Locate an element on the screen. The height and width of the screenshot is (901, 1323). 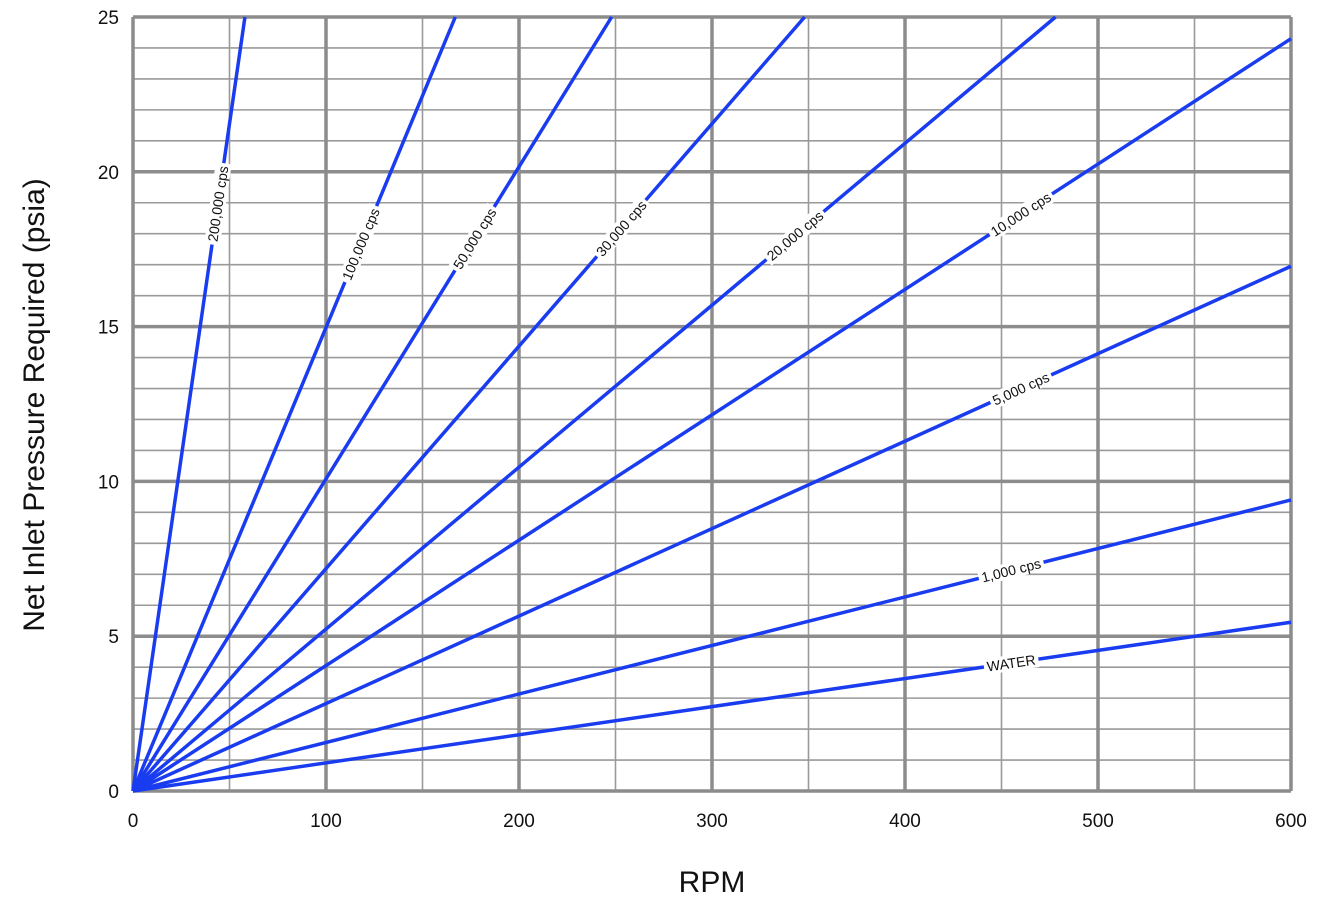
series-label-text: 50,000 cps is located at coordinates (475, 238).